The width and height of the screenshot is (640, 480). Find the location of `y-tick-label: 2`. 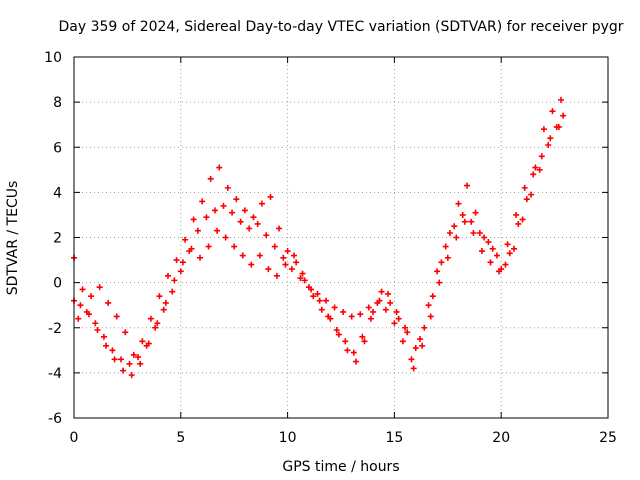

y-tick-label: 2 is located at coordinates (57, 239).